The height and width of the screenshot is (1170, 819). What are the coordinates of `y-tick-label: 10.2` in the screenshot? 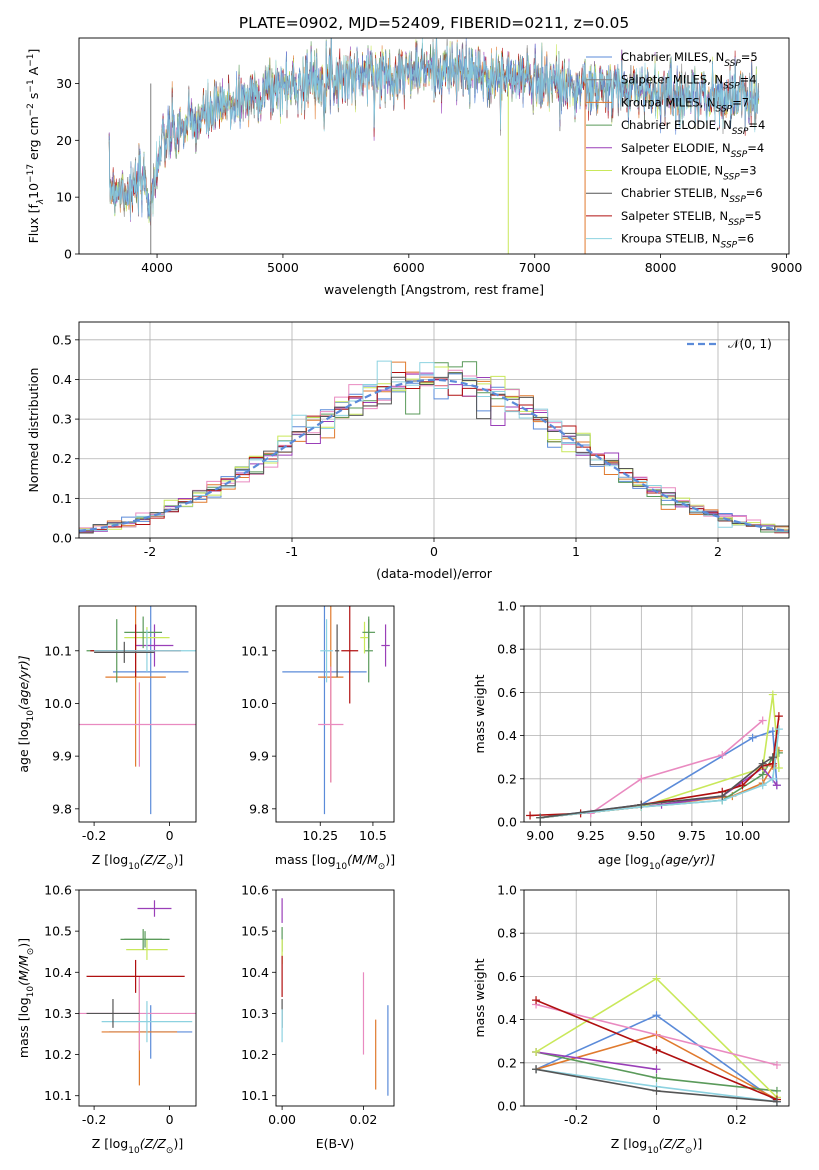 It's located at (58, 1054).